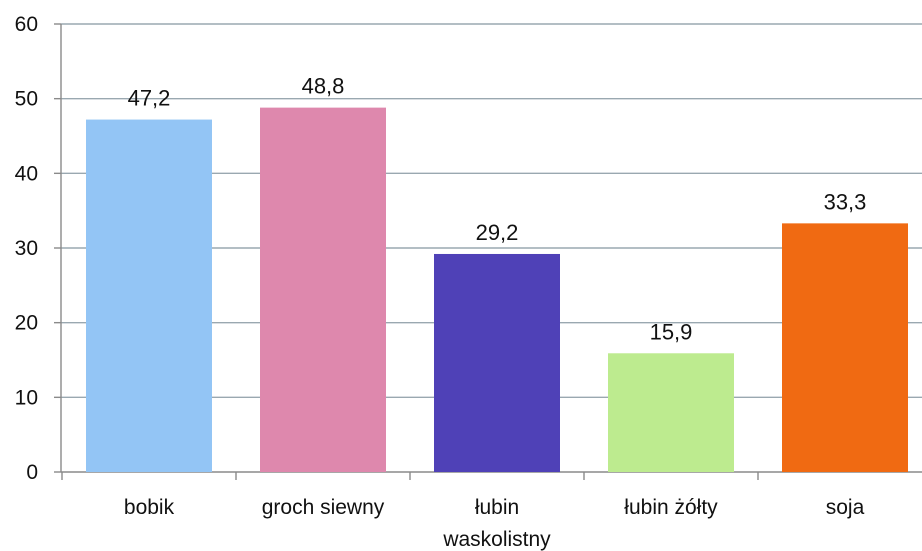 This screenshot has width=922, height=551. What do you see at coordinates (671, 507) in the screenshot?
I see `x-tick-label: łubin żółty` at bounding box center [671, 507].